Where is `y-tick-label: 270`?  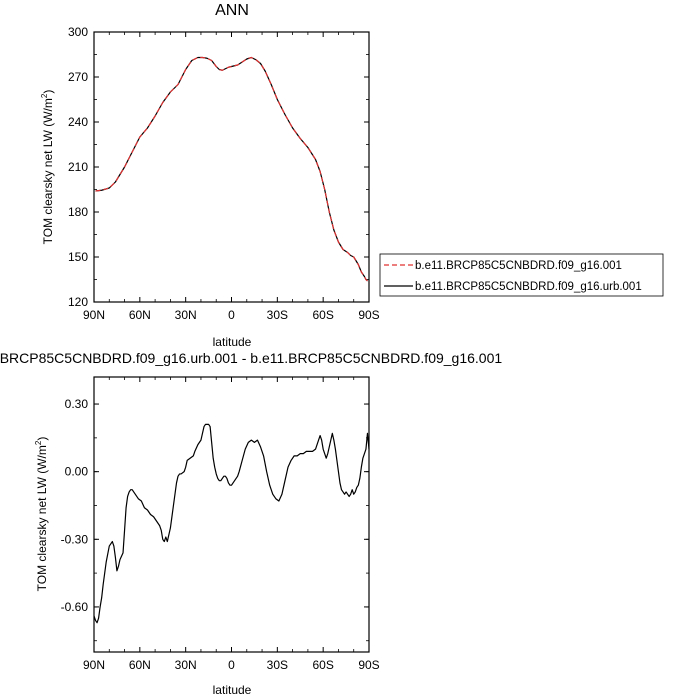
y-tick-label: 270 is located at coordinates (78, 77).